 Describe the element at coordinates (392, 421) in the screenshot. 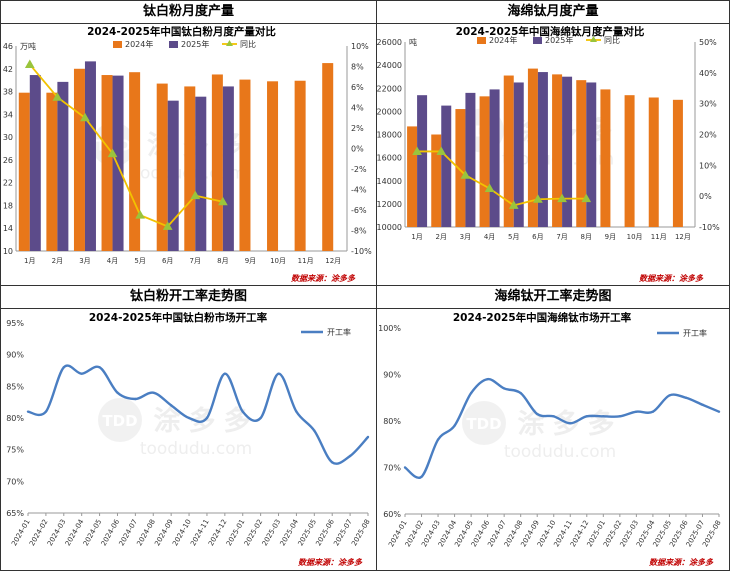

I see `y-tick: 80%` at that location.